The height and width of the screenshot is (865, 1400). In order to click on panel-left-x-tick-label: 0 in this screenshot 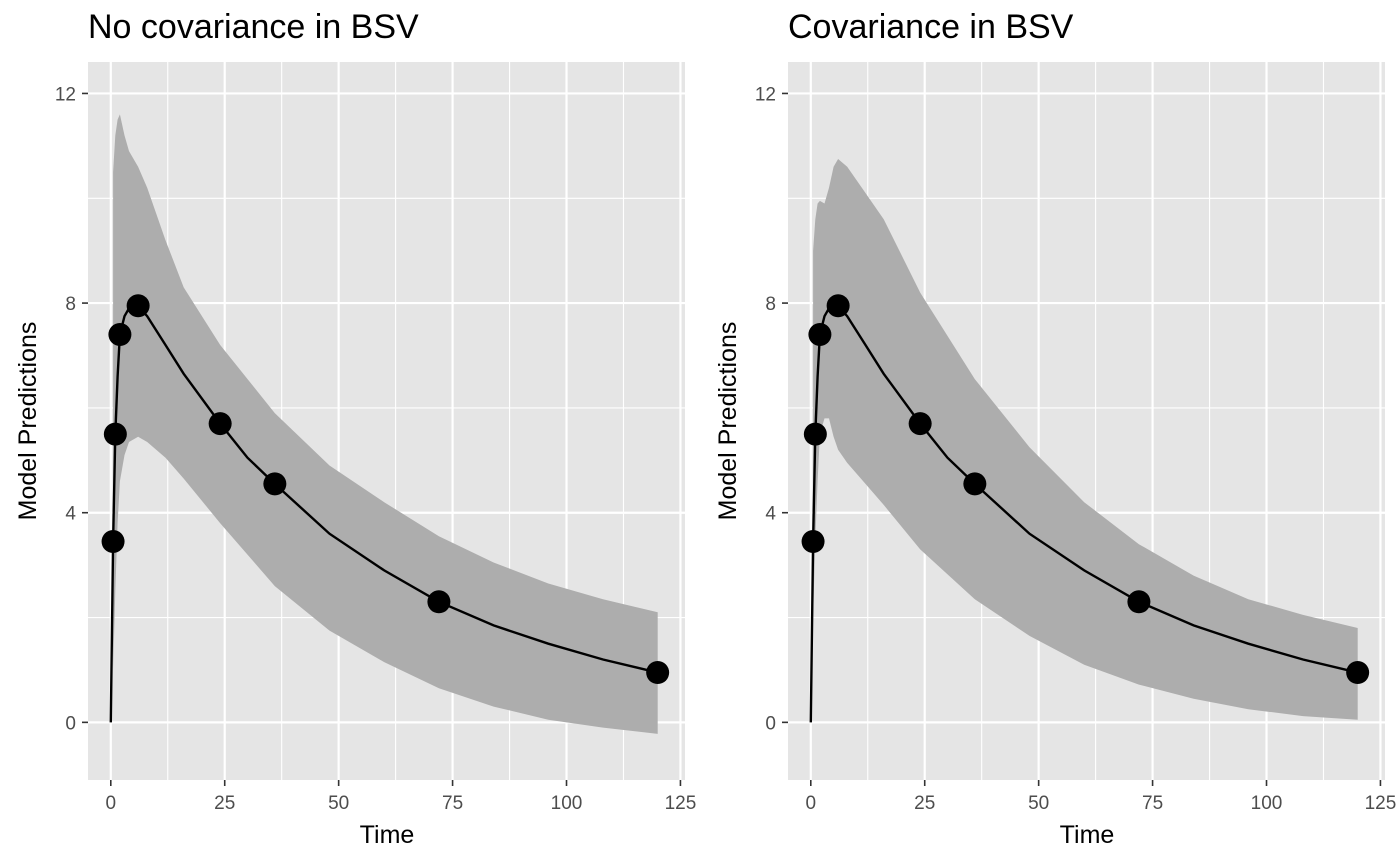, I will do `click(110, 803)`.